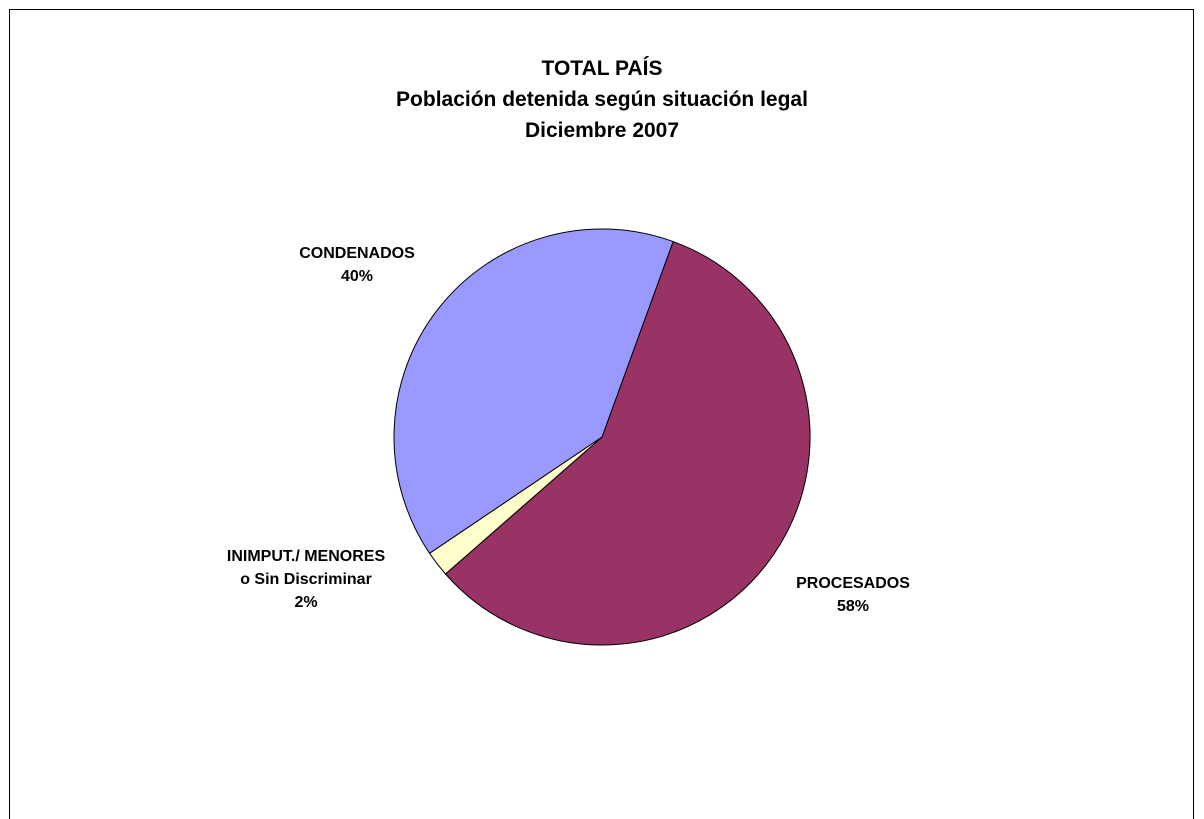 This screenshot has width=1204, height=819. What do you see at coordinates (853, 595) in the screenshot?
I see `label-procesados: PROCESADOS 58%` at bounding box center [853, 595].